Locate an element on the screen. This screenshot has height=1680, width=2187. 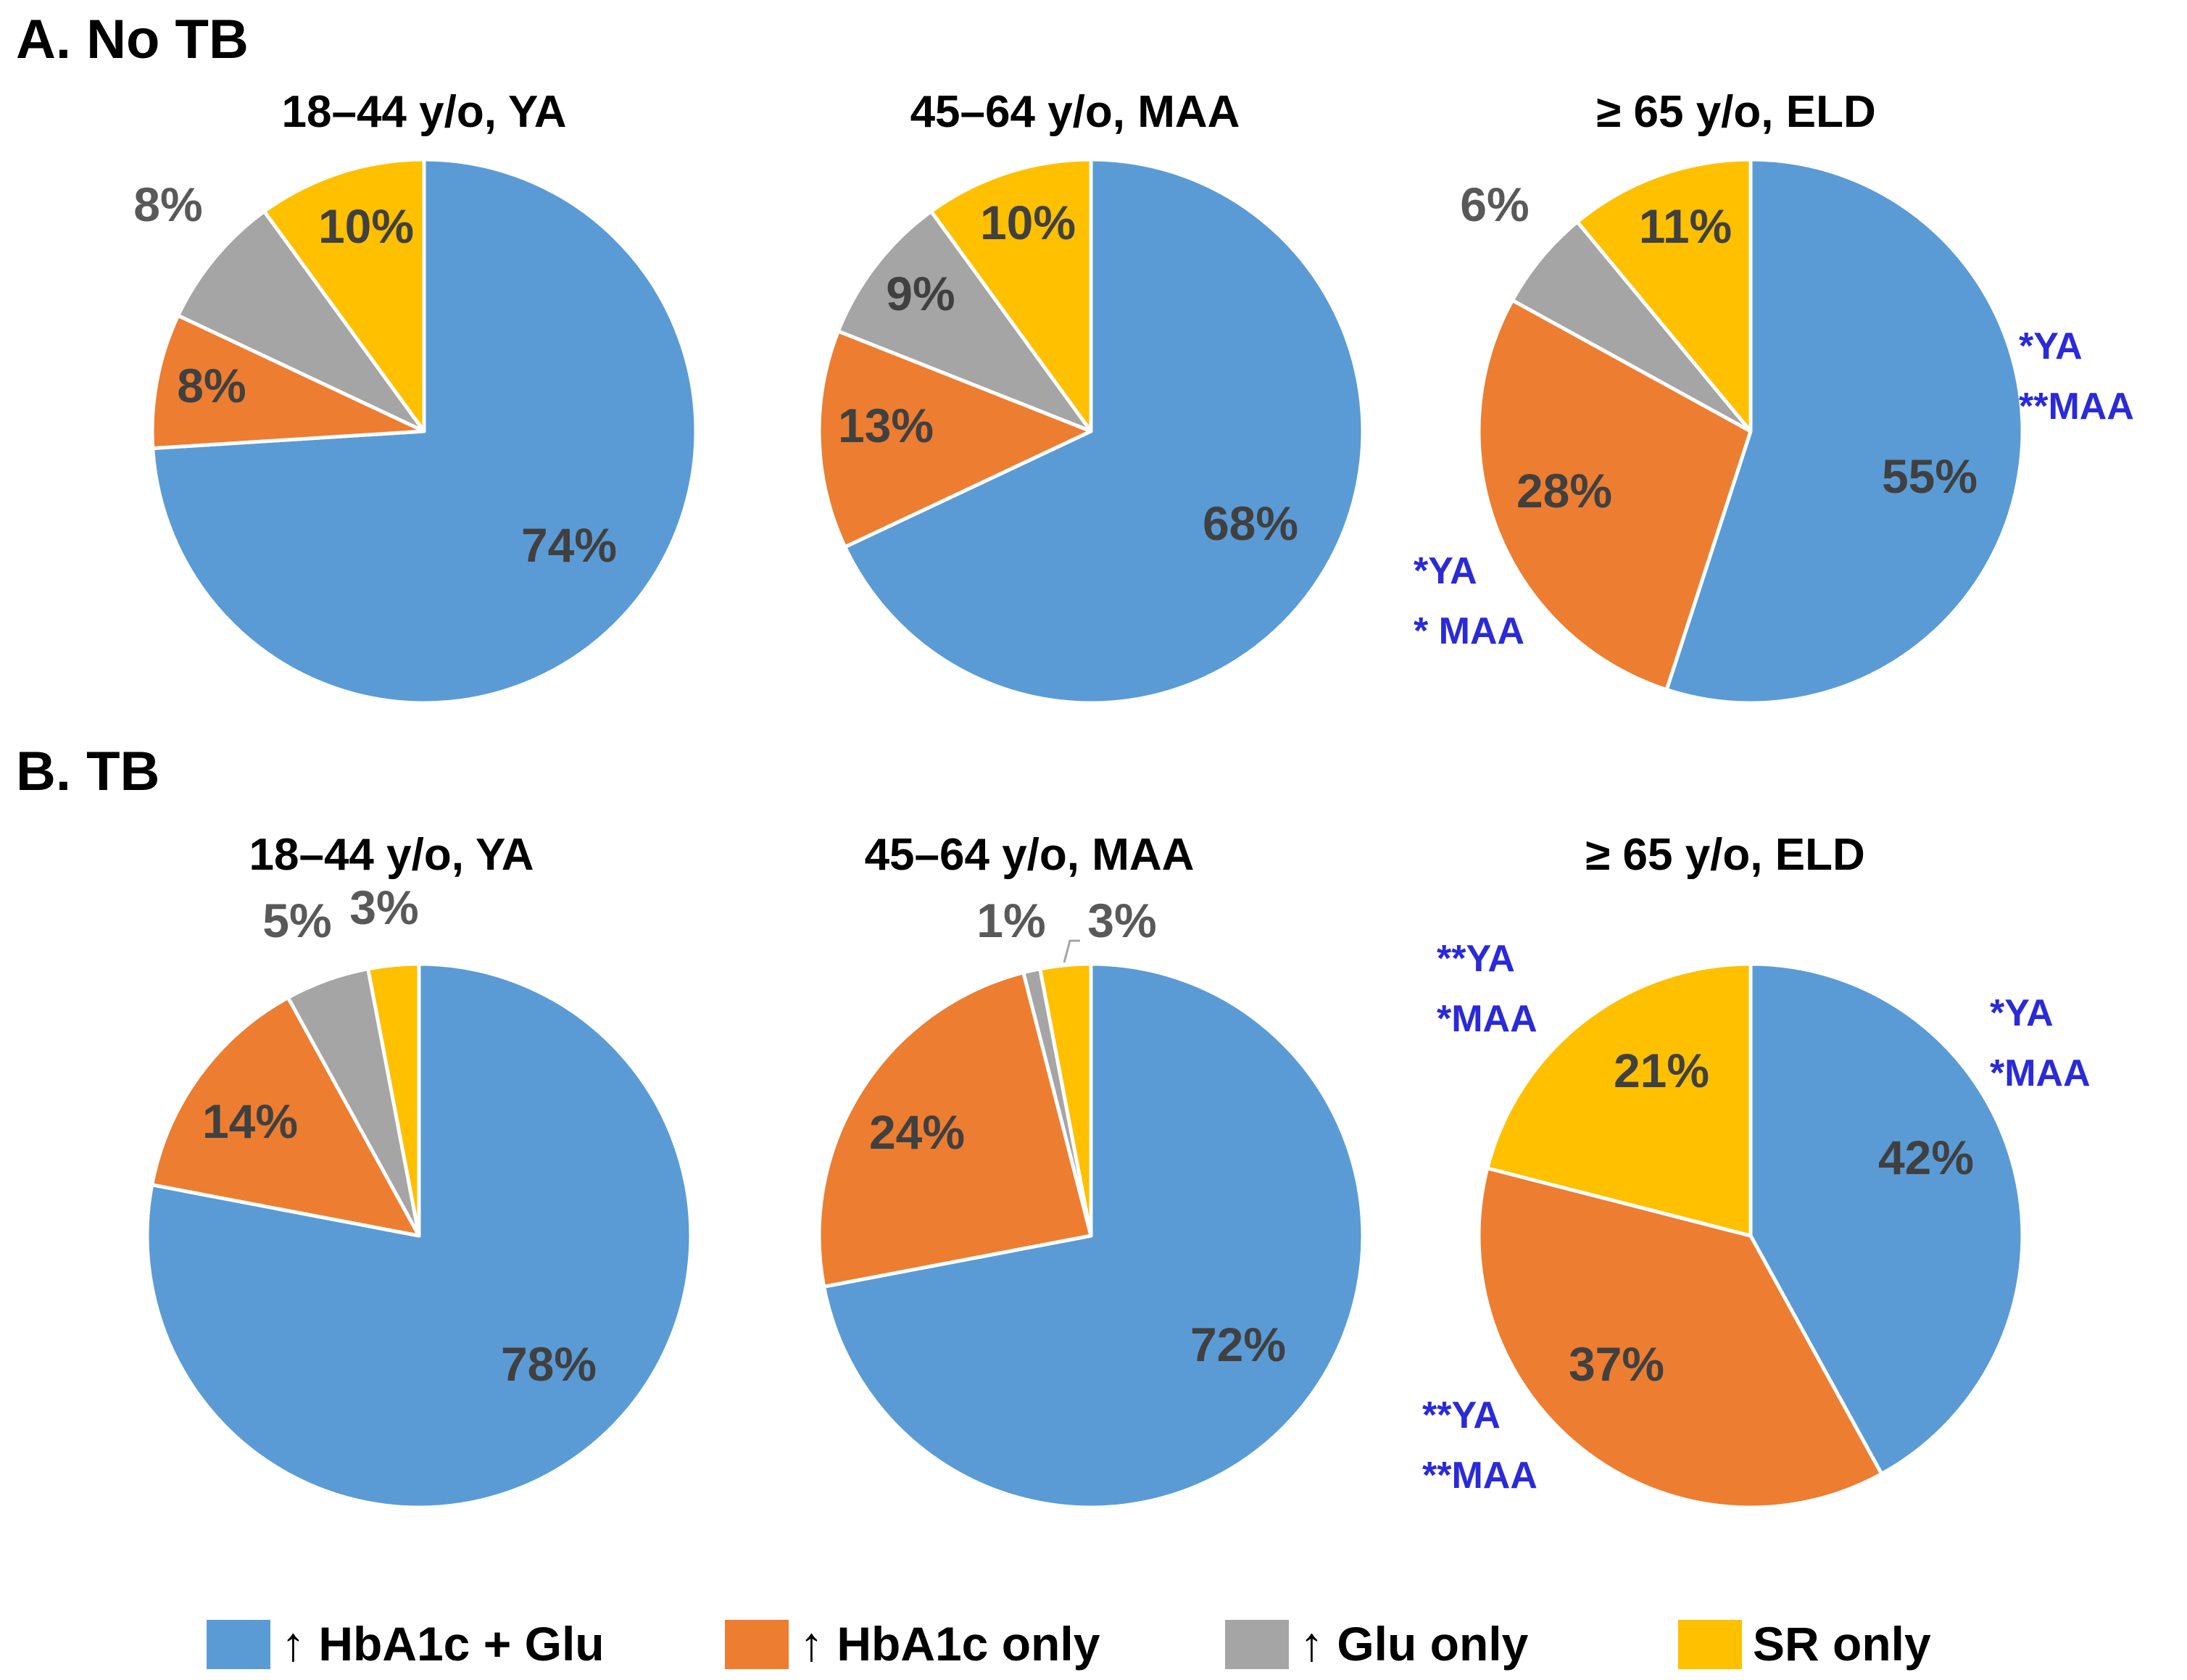
pie-chart-6: 42% 37% 21% *YA *MAA **YA **MAA **YA *MAA is located at coordinates (1757, 1224).